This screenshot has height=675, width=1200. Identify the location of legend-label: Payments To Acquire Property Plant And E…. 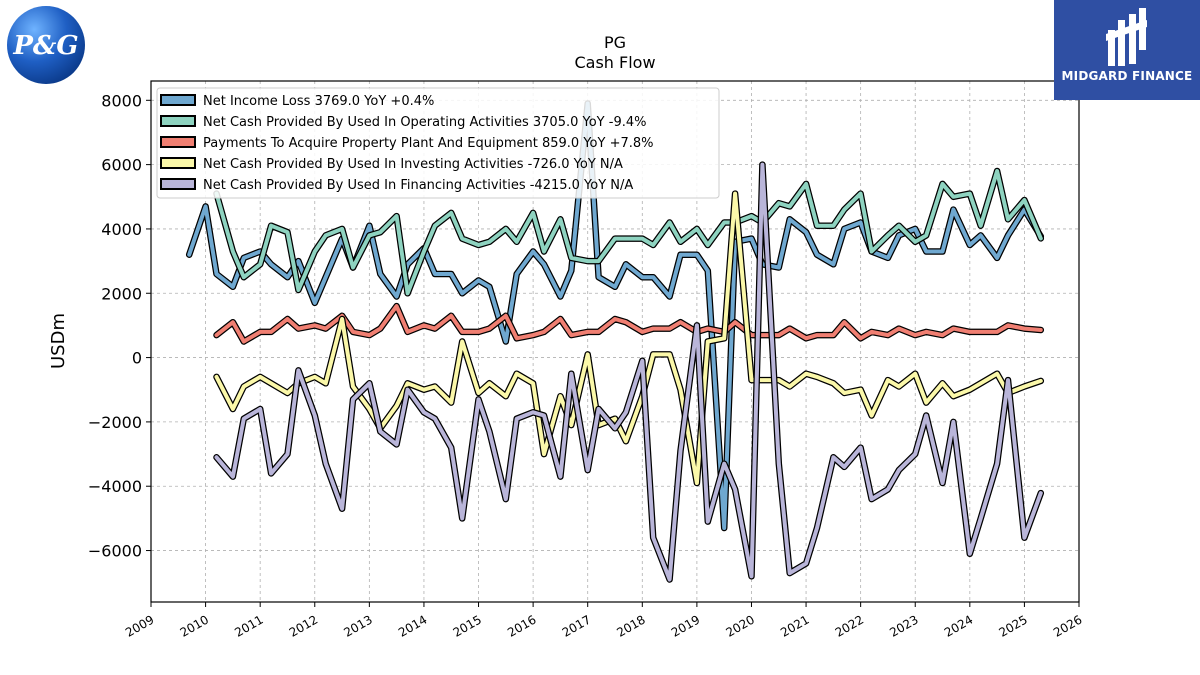
(428, 143).